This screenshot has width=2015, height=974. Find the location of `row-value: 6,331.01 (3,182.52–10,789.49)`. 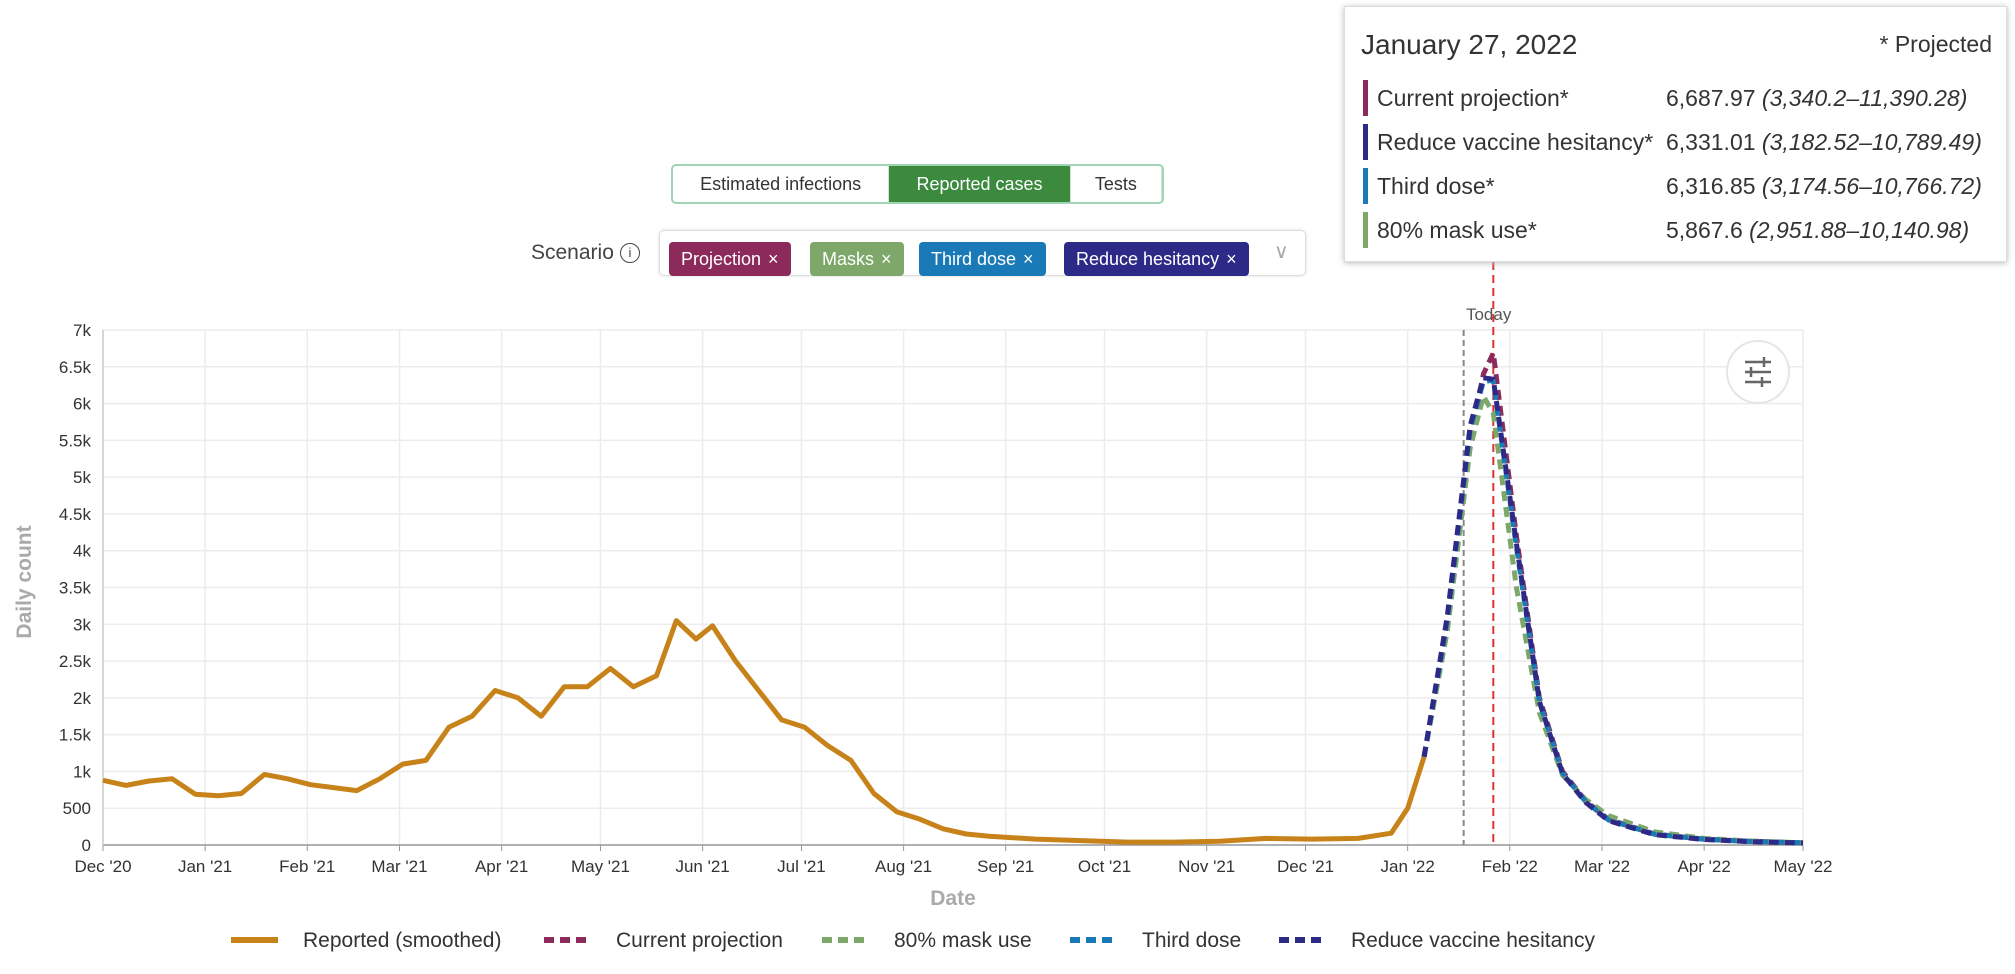

row-value: 6,331.01 (3,182.52–10,789.49) is located at coordinates (1824, 142).